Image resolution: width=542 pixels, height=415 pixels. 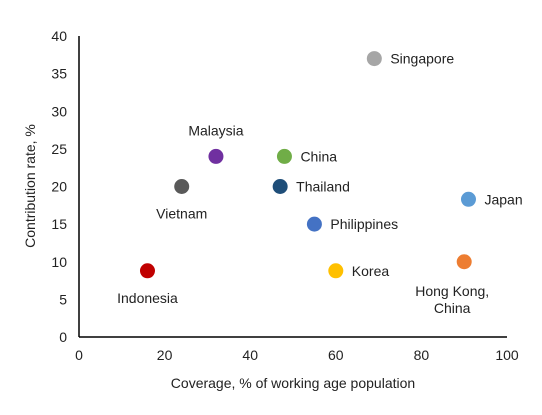 I want to click on data-point-label: Philippines, so click(x=364, y=224).